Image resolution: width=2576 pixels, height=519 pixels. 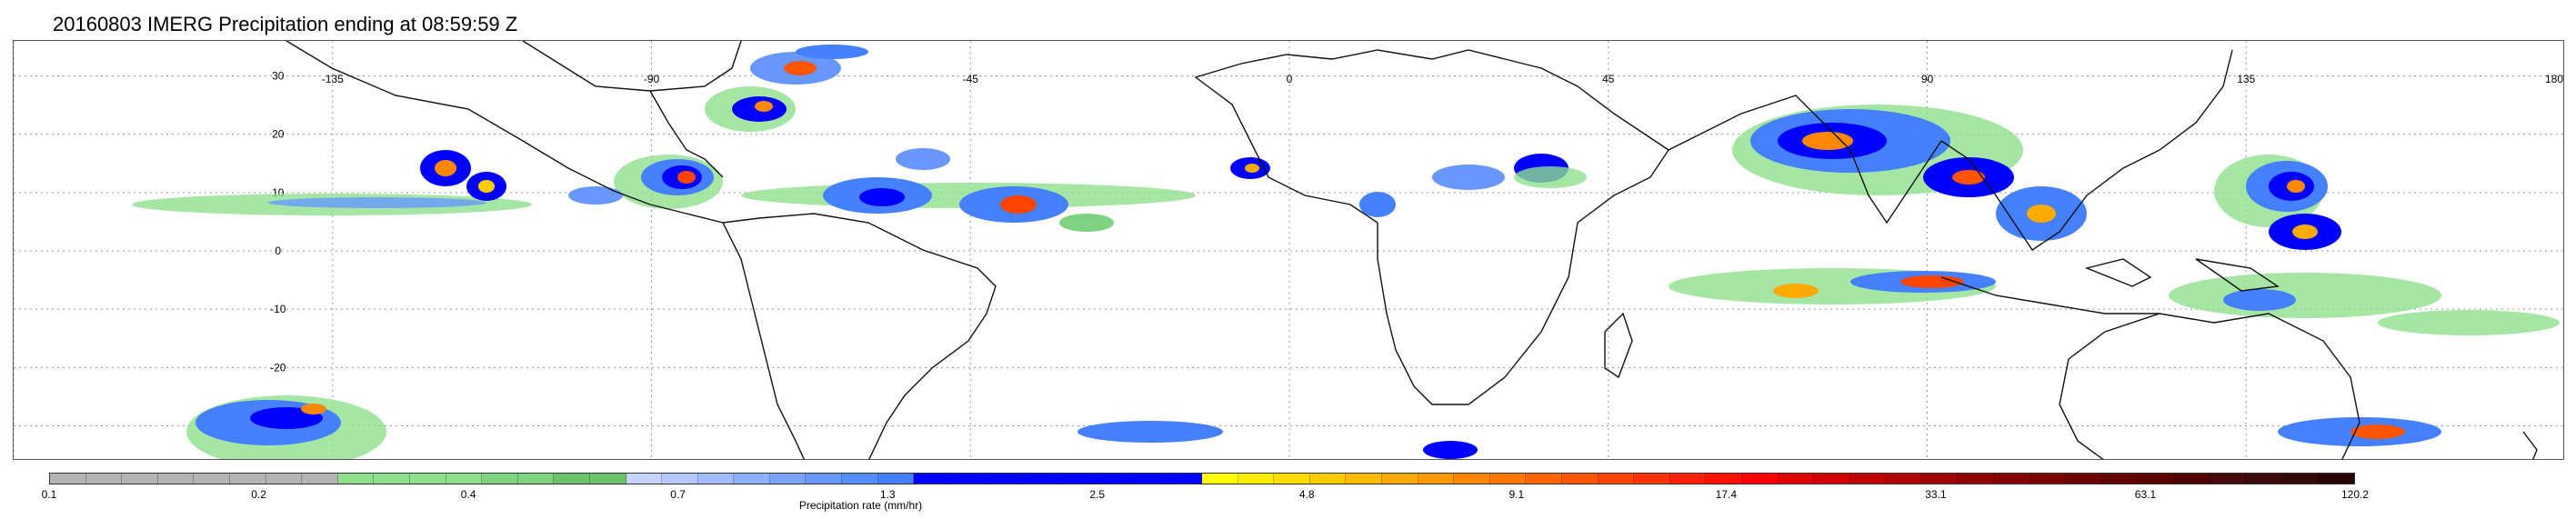 What do you see at coordinates (2246, 79) in the screenshot?
I see `longitude-label: 135` at bounding box center [2246, 79].